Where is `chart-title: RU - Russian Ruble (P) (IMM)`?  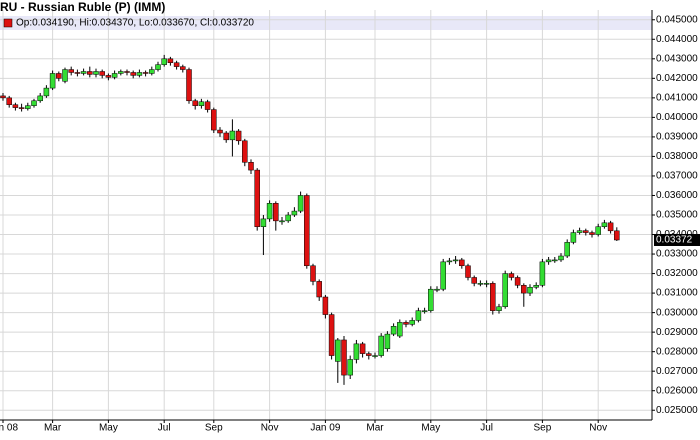
chart-title: RU - Russian Ruble (P) (IMM) is located at coordinates (82, 7).